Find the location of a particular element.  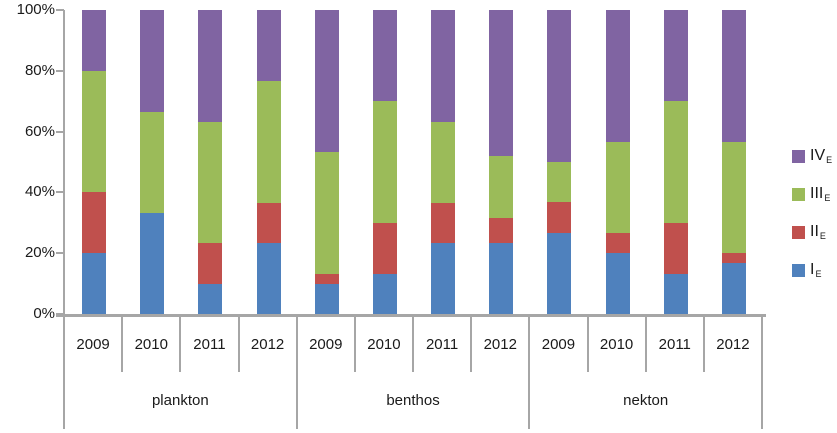

segment-III-plankton-2009 is located at coordinates (94, 131).